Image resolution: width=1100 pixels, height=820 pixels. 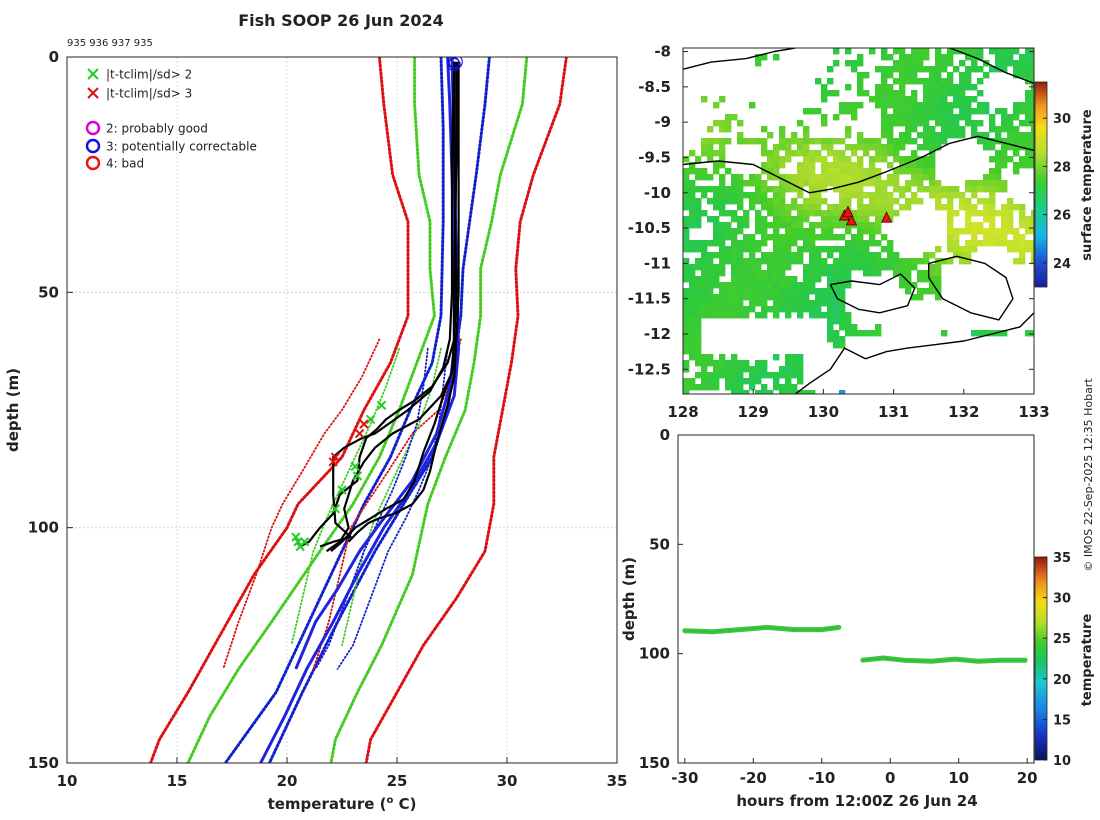 I want to click on map-x-tick-label: 130, so click(x=823, y=412).